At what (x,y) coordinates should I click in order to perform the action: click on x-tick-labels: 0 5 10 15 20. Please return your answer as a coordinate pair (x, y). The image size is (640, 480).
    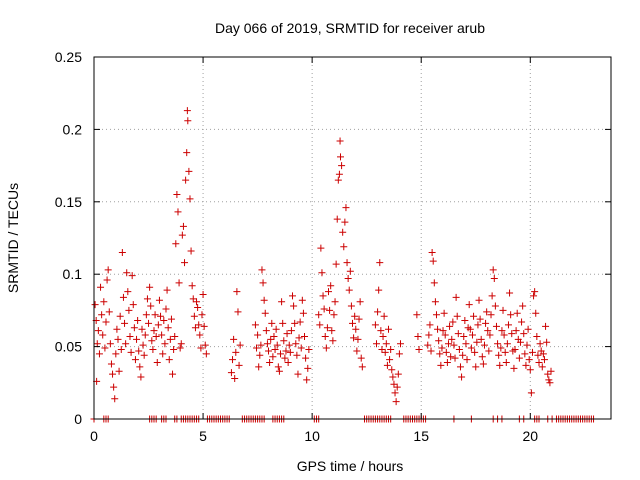
    Looking at the image, I should click on (314, 436).